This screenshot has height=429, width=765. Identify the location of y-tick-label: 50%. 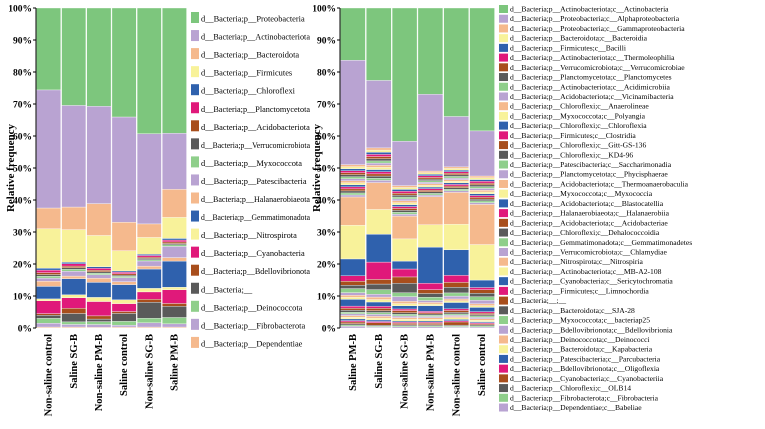
(22, 170).